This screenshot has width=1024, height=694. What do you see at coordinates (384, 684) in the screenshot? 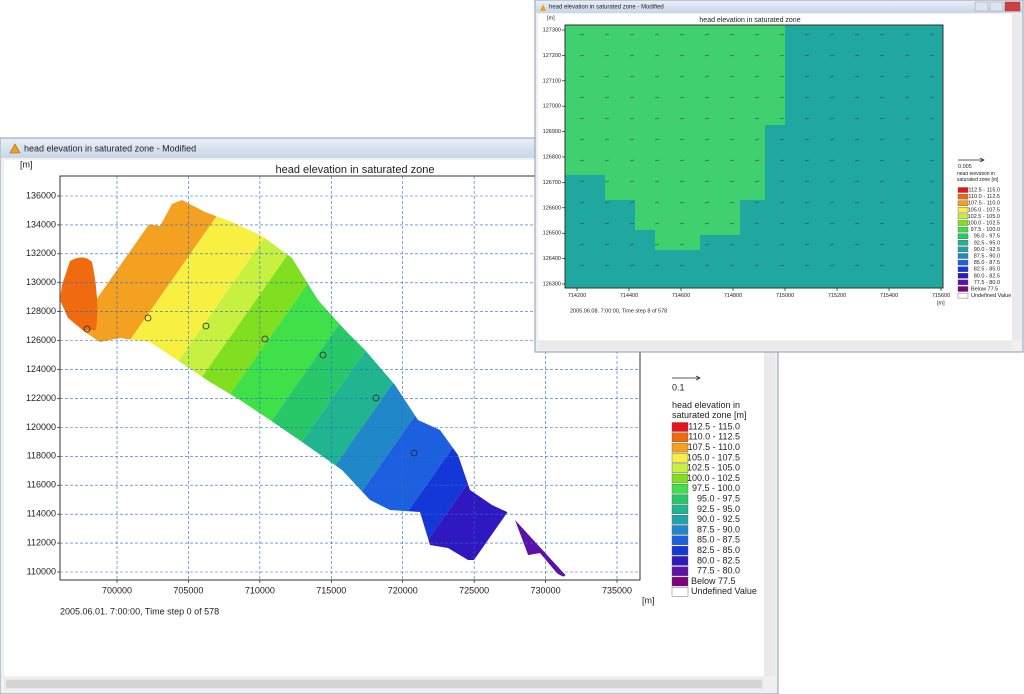
I see `scroll-thumb` at bounding box center [384, 684].